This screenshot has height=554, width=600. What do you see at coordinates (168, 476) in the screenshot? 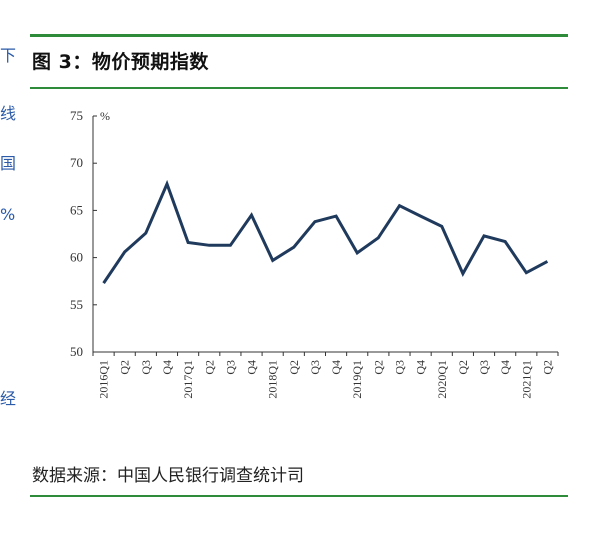
I see `source-note: 数据来源：中国人民银行调查统计司` at bounding box center [168, 476].